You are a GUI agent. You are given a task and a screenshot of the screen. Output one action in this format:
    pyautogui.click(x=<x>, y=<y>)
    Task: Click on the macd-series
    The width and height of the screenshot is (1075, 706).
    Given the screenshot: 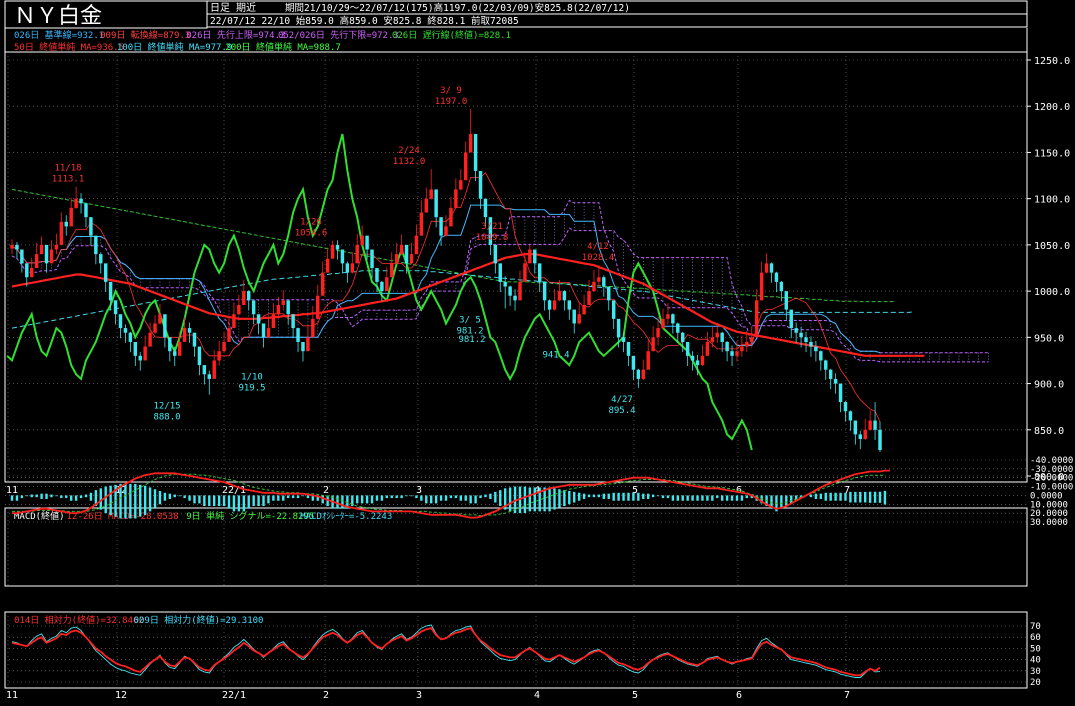 What is the action you would take?
    pyautogui.click(x=450, y=494)
    